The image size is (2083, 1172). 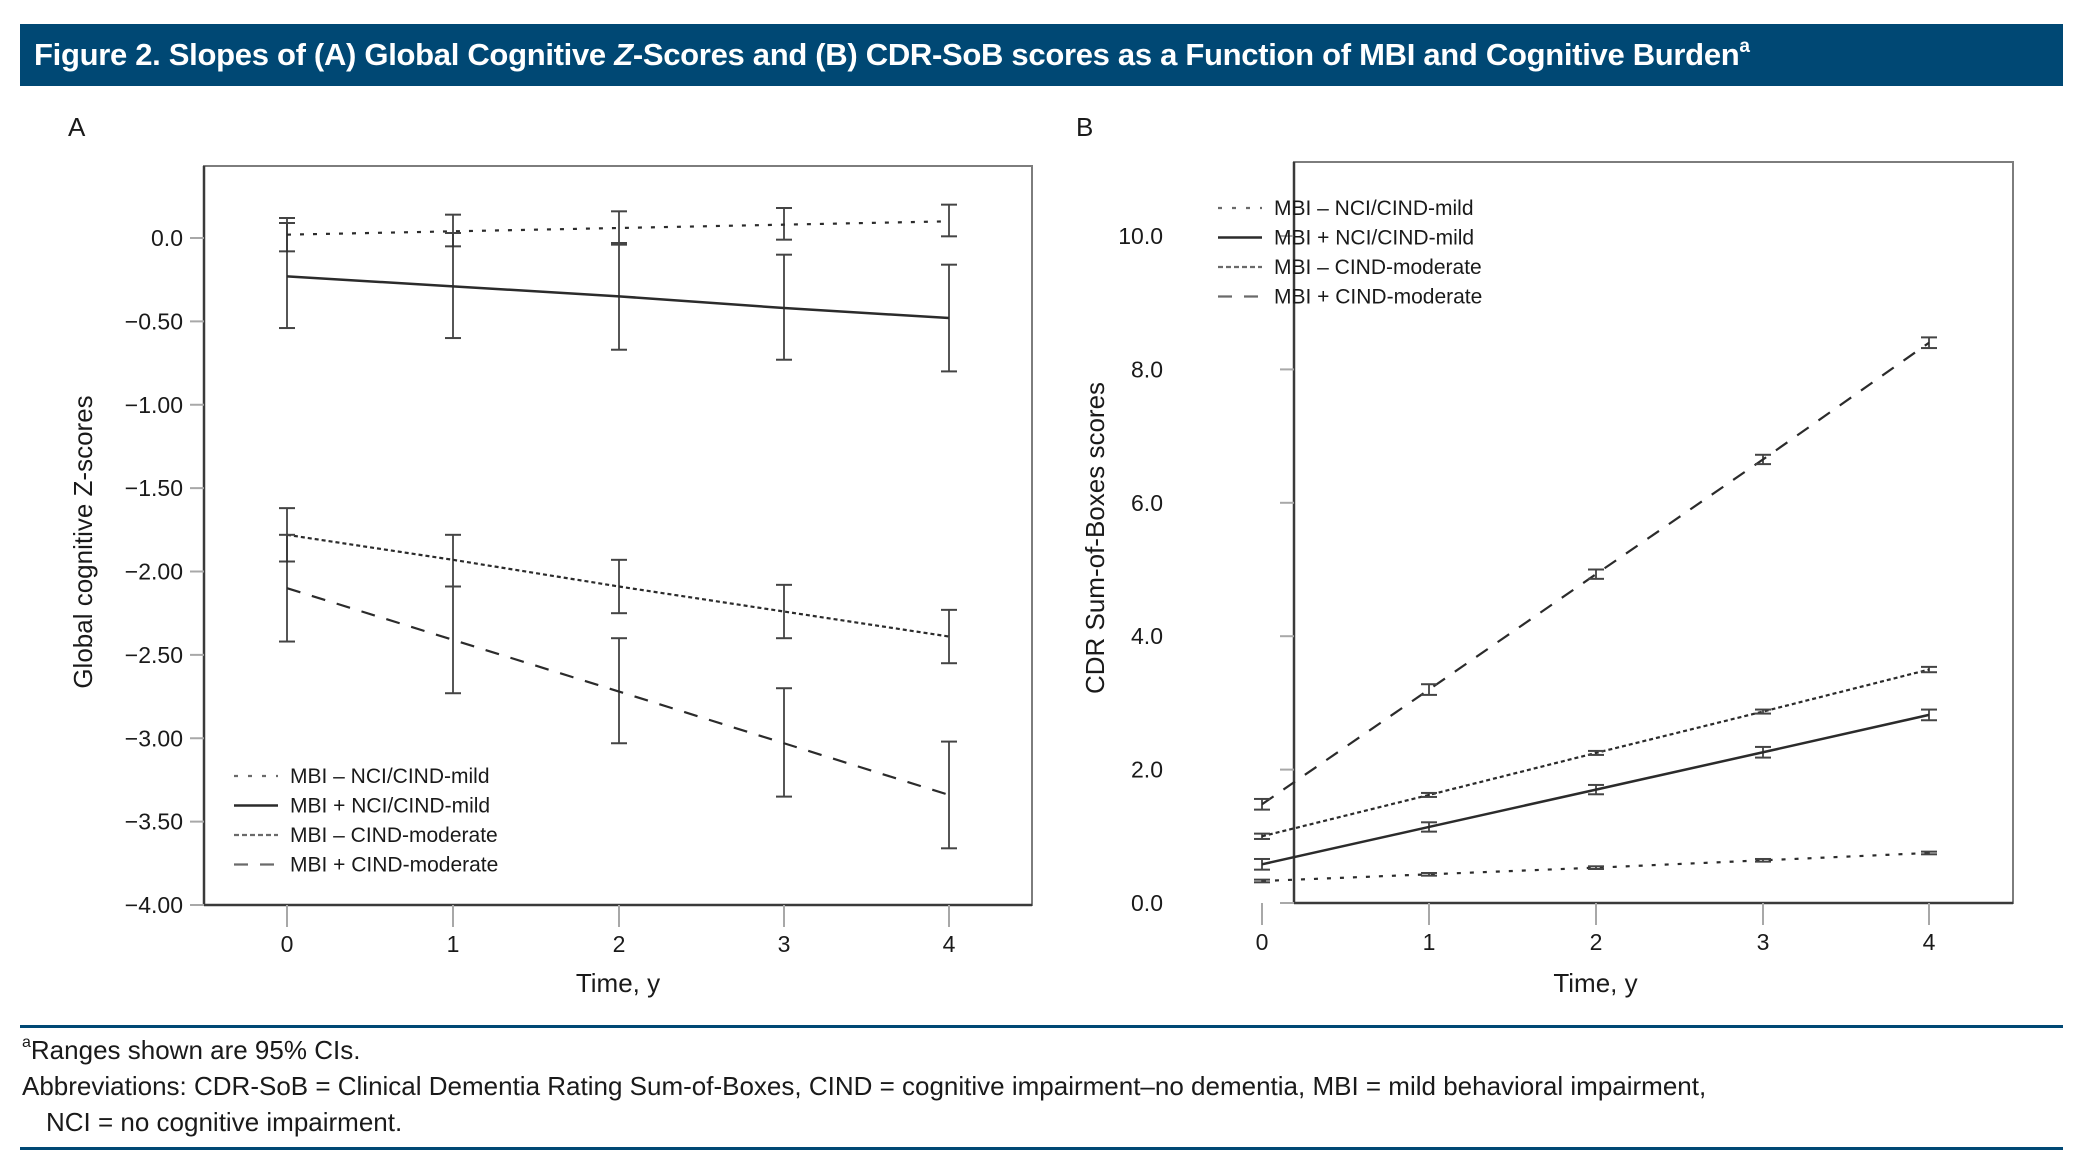 I want to click on y-axis-title-b: CDR Sum-of-Boxes scores, so click(x=1095, y=538).